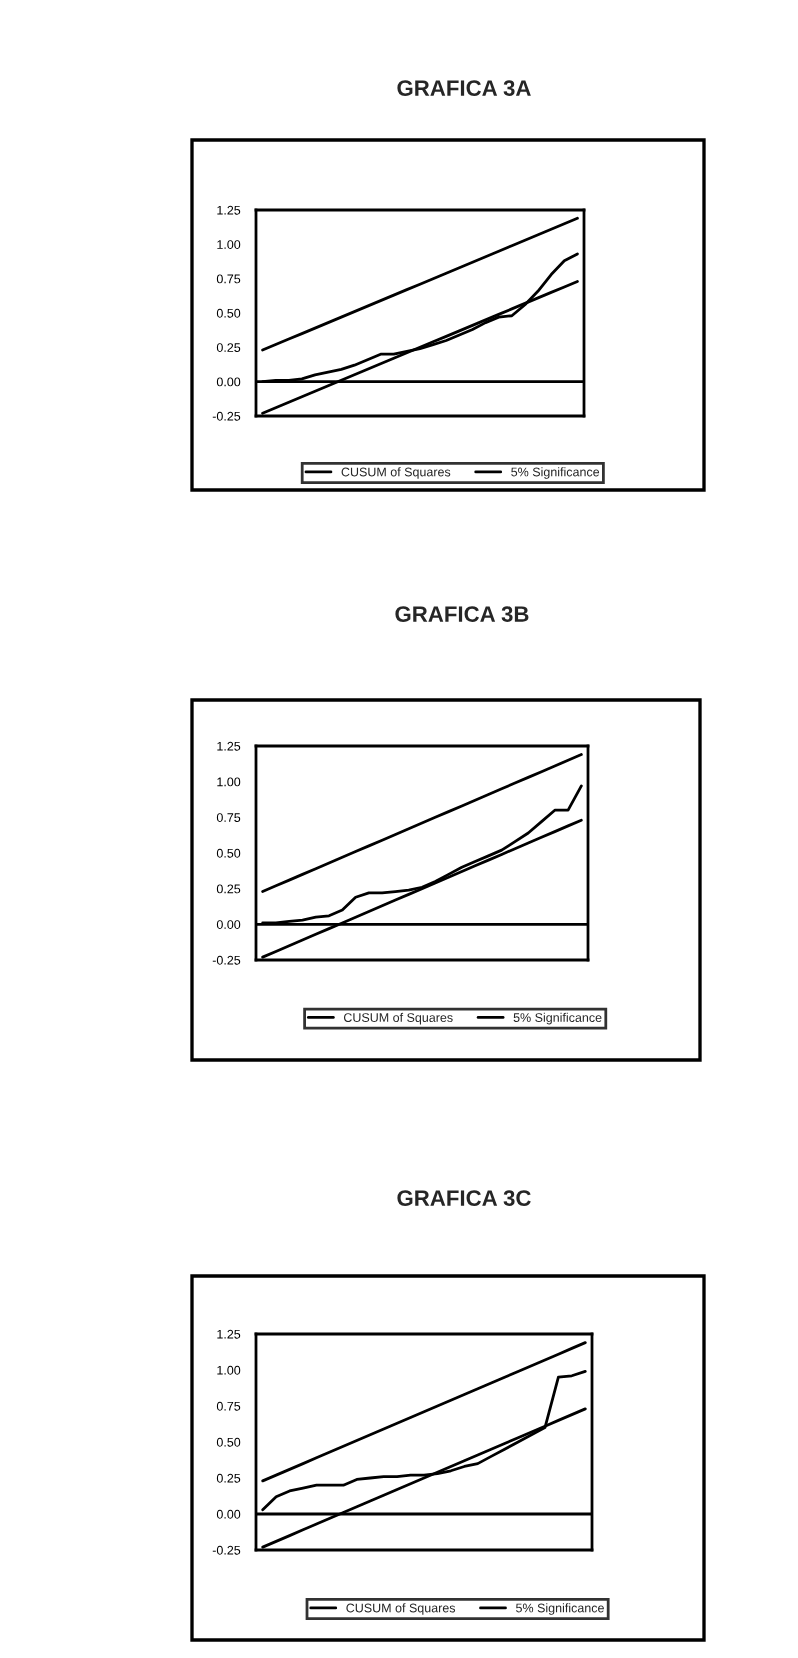 This screenshot has height=1658, width=798. Describe the element at coordinates (462, 614) in the screenshot. I see `chart-title: GRAFICA 3B` at that location.